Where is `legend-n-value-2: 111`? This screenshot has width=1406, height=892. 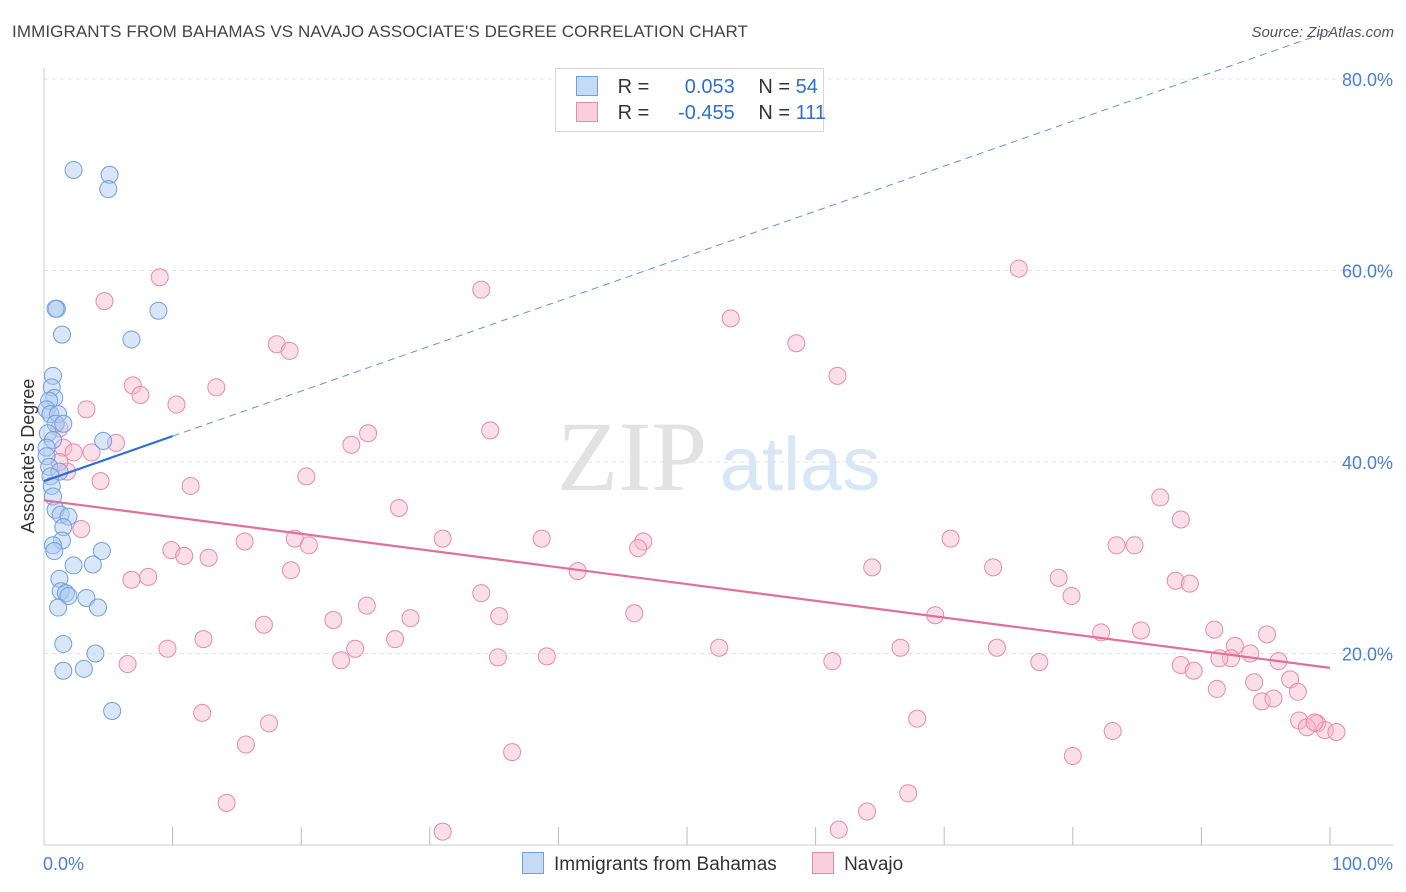
legend-n-value-2: 111 is located at coordinates (811, 113).